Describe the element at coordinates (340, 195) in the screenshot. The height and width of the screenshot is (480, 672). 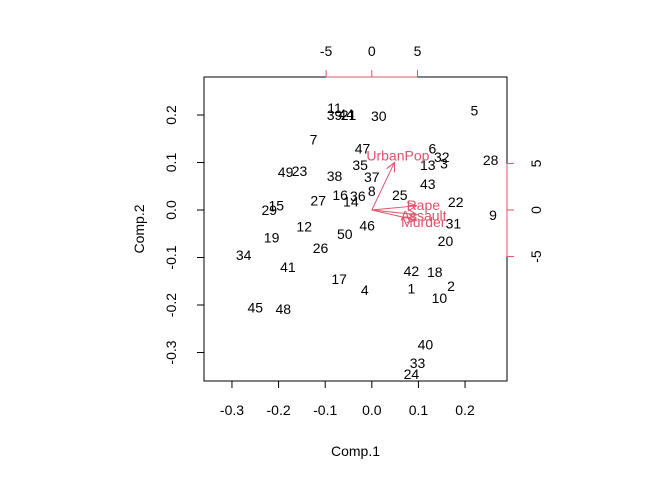
I see `observation-label: 16` at that location.